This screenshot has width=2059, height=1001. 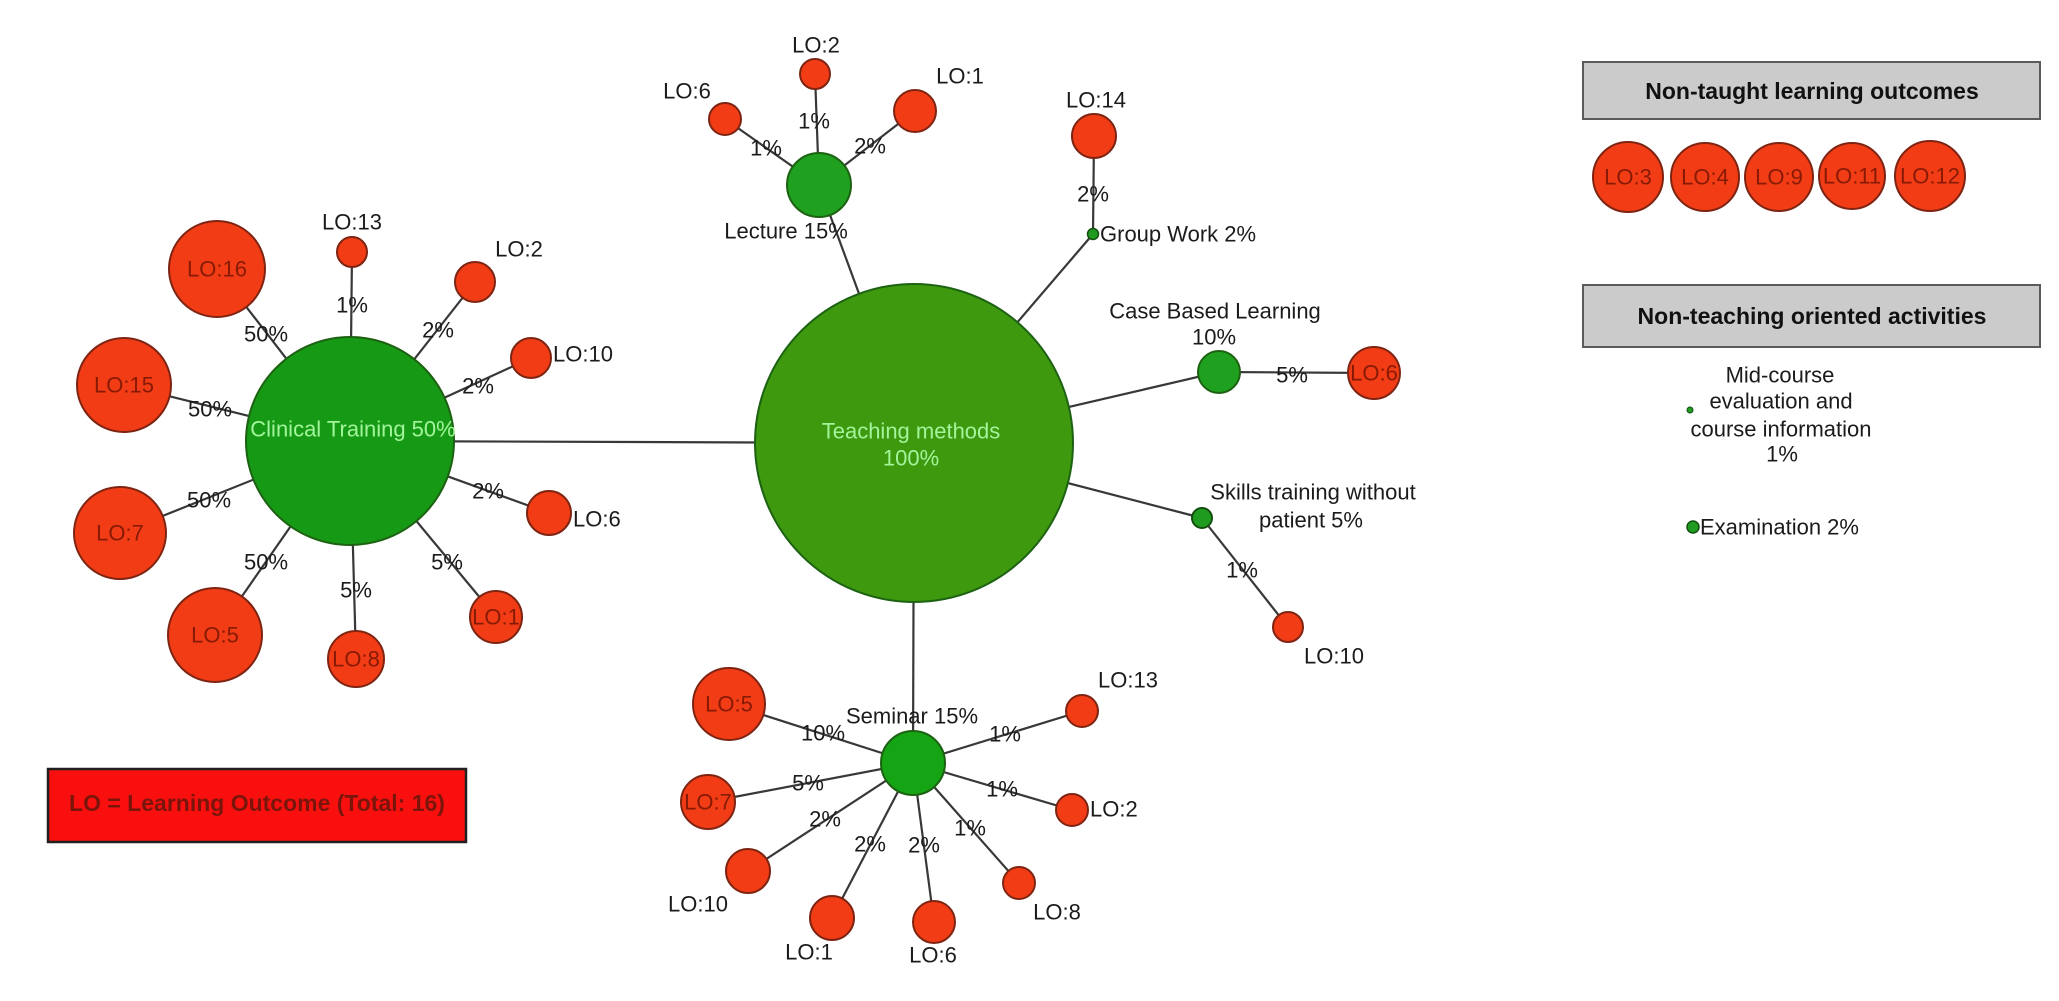 I want to click on svg-text: LO:14, so click(x=1096, y=100).